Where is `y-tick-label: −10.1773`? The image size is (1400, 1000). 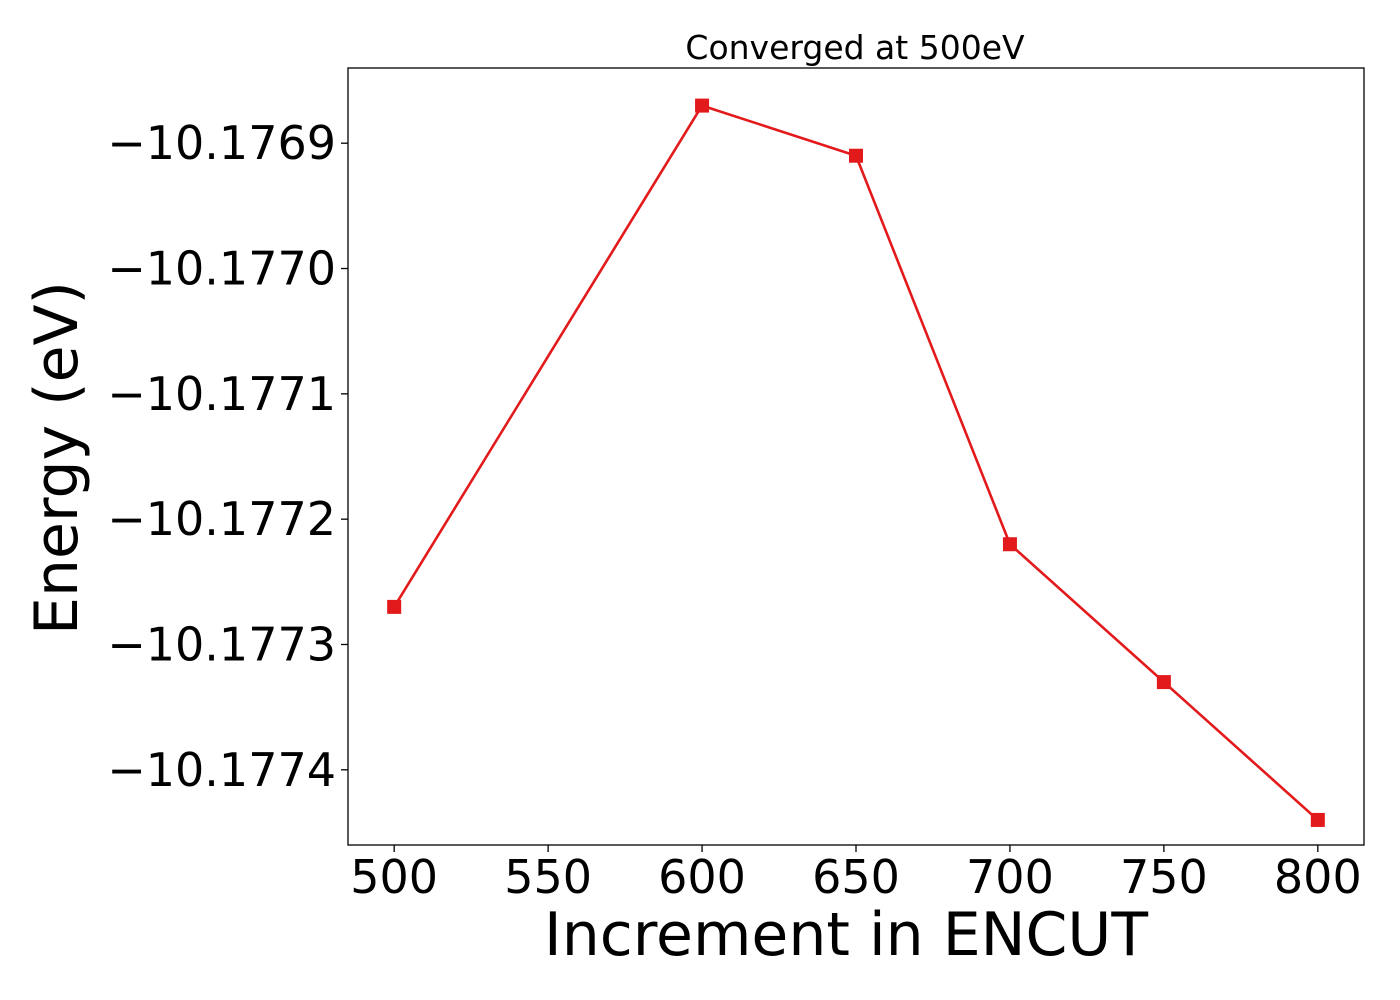 y-tick-label: −10.1773 is located at coordinates (221, 644).